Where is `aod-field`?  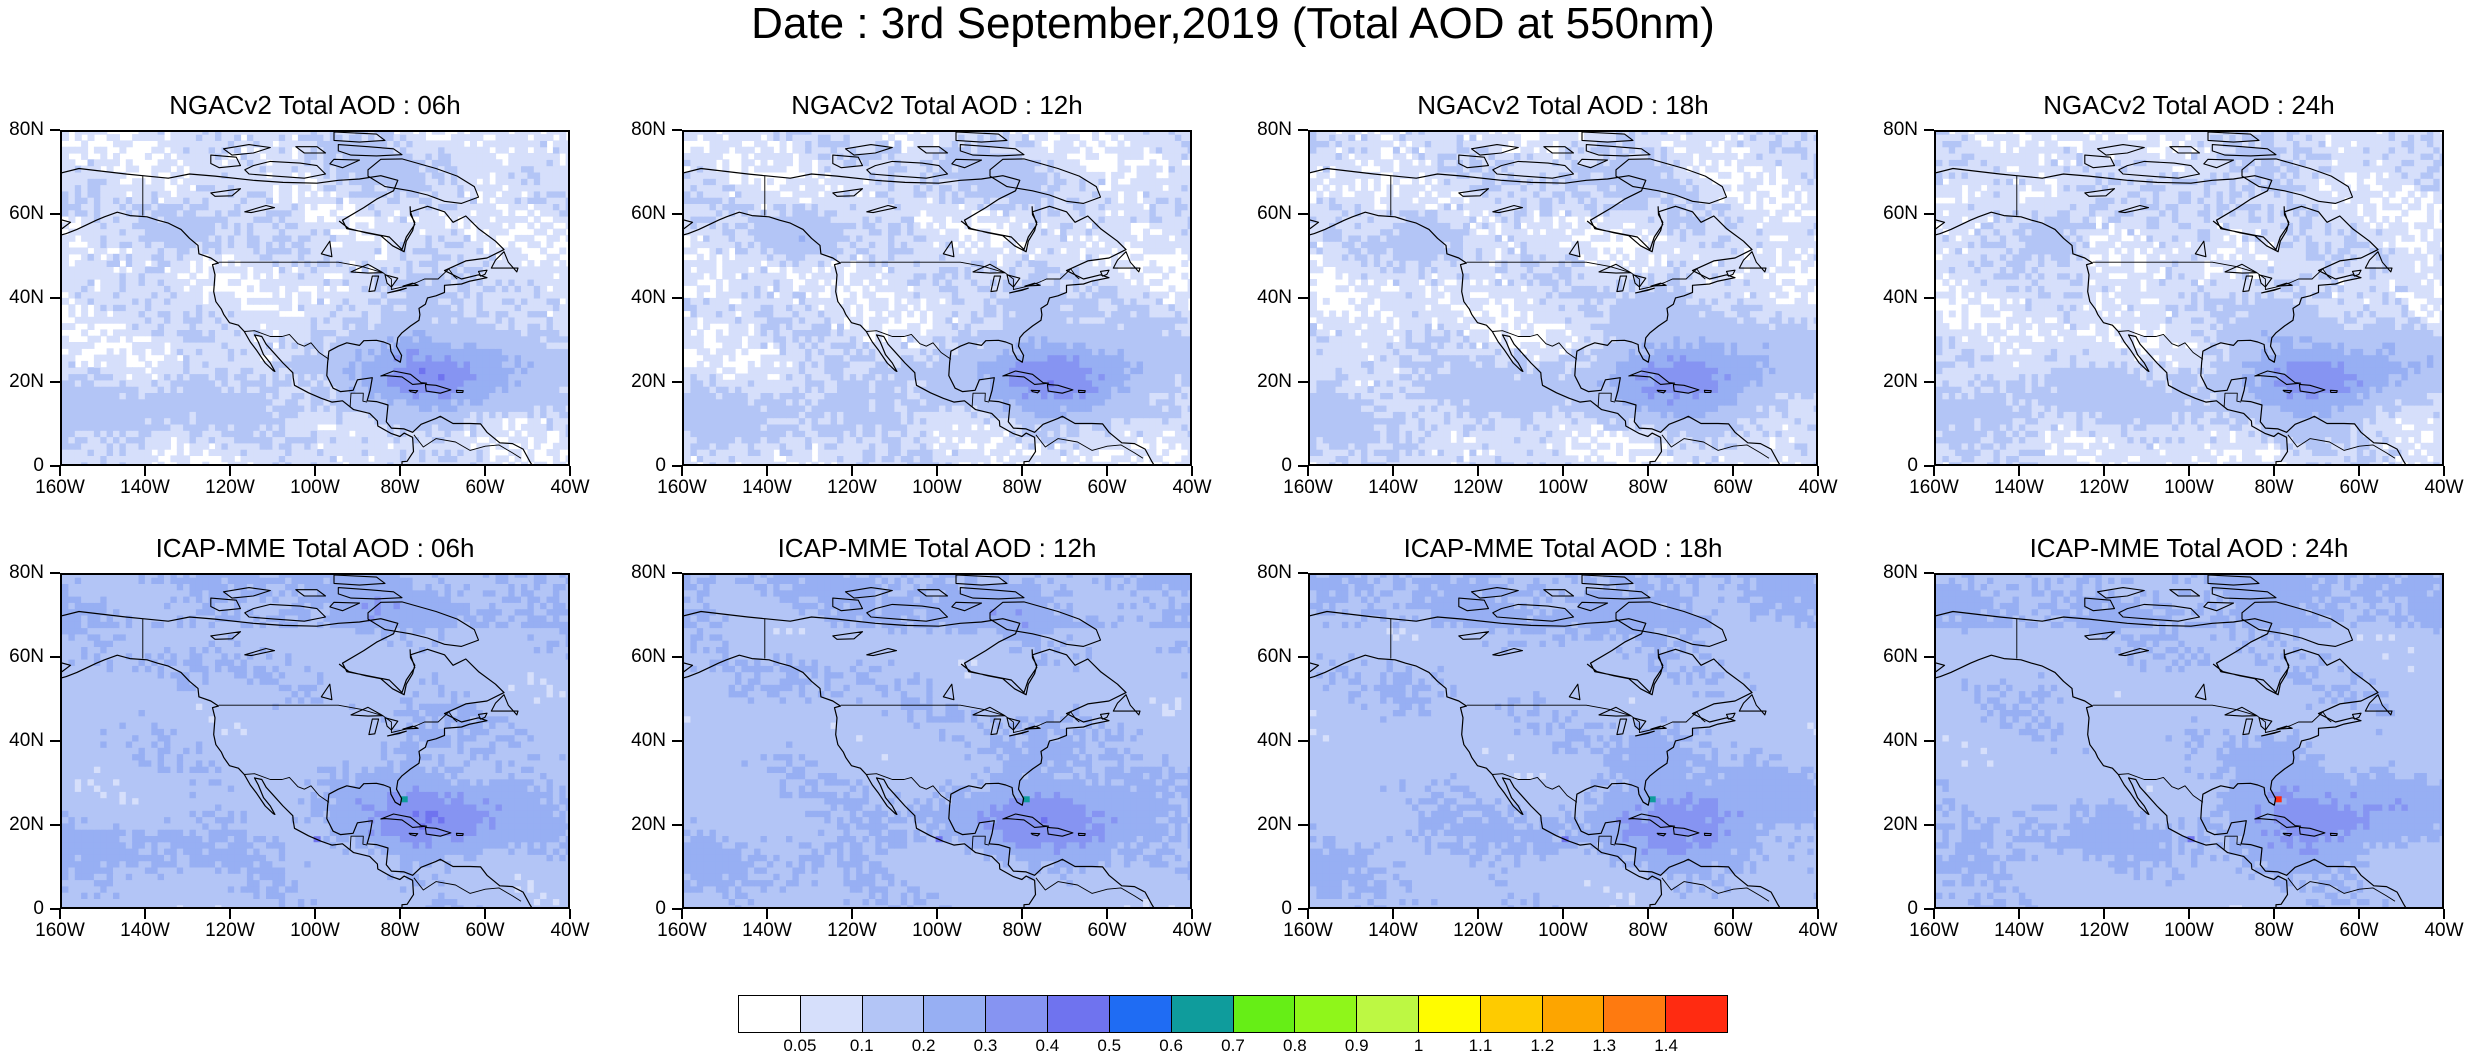
aod-field is located at coordinates (1563, 298).